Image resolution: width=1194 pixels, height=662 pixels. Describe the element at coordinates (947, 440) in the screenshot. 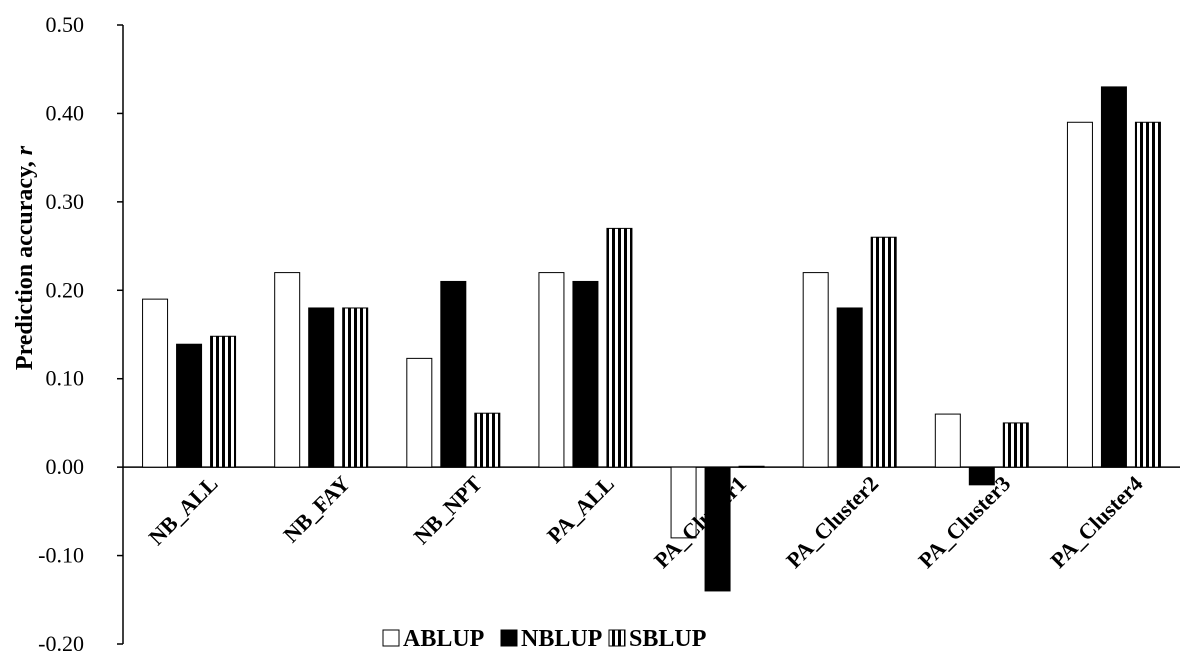

I see `bar-ablup-pa-cluster3` at that location.